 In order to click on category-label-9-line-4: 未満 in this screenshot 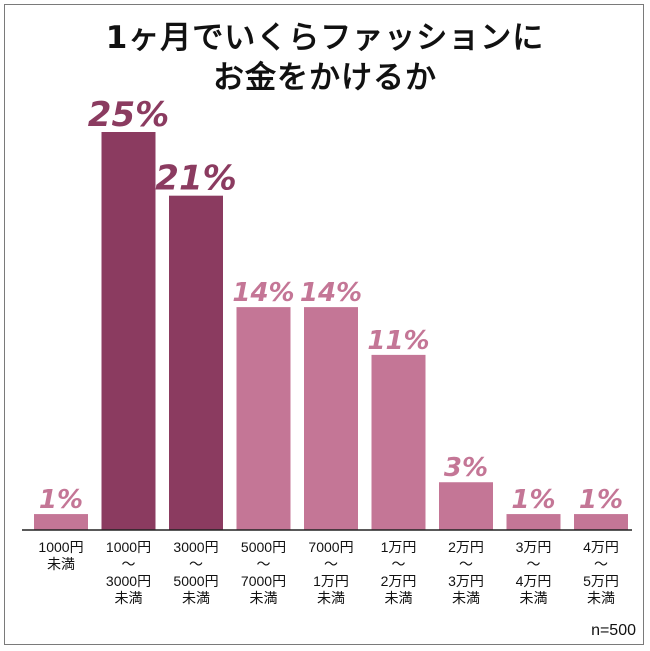, I will do `click(601, 598)`.